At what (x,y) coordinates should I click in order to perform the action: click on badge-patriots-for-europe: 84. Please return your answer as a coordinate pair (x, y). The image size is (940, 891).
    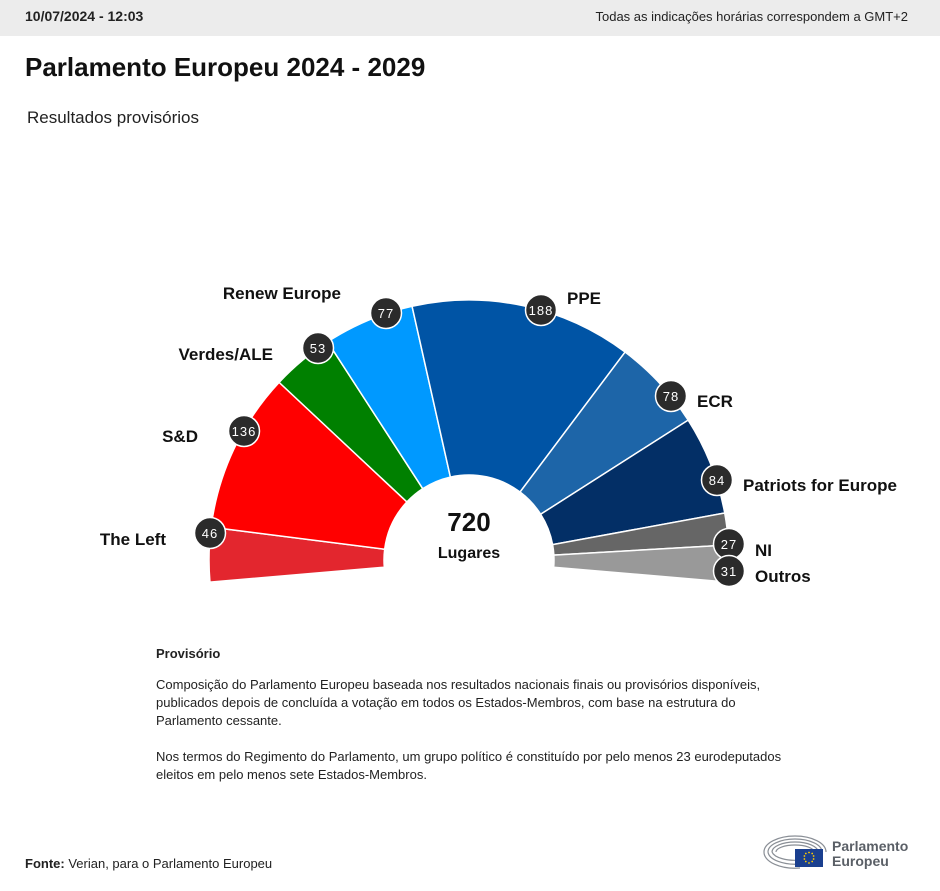
    Looking at the image, I should click on (717, 480).